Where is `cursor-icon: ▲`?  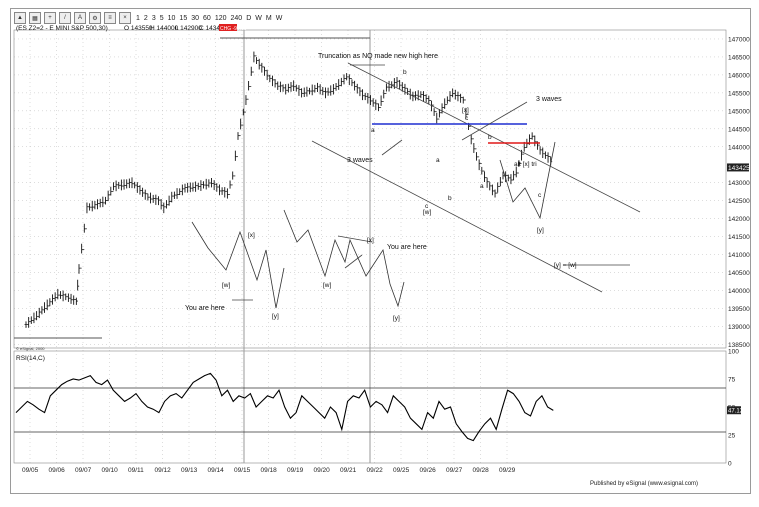 cursor-icon: ▲ is located at coordinates (20, 18).